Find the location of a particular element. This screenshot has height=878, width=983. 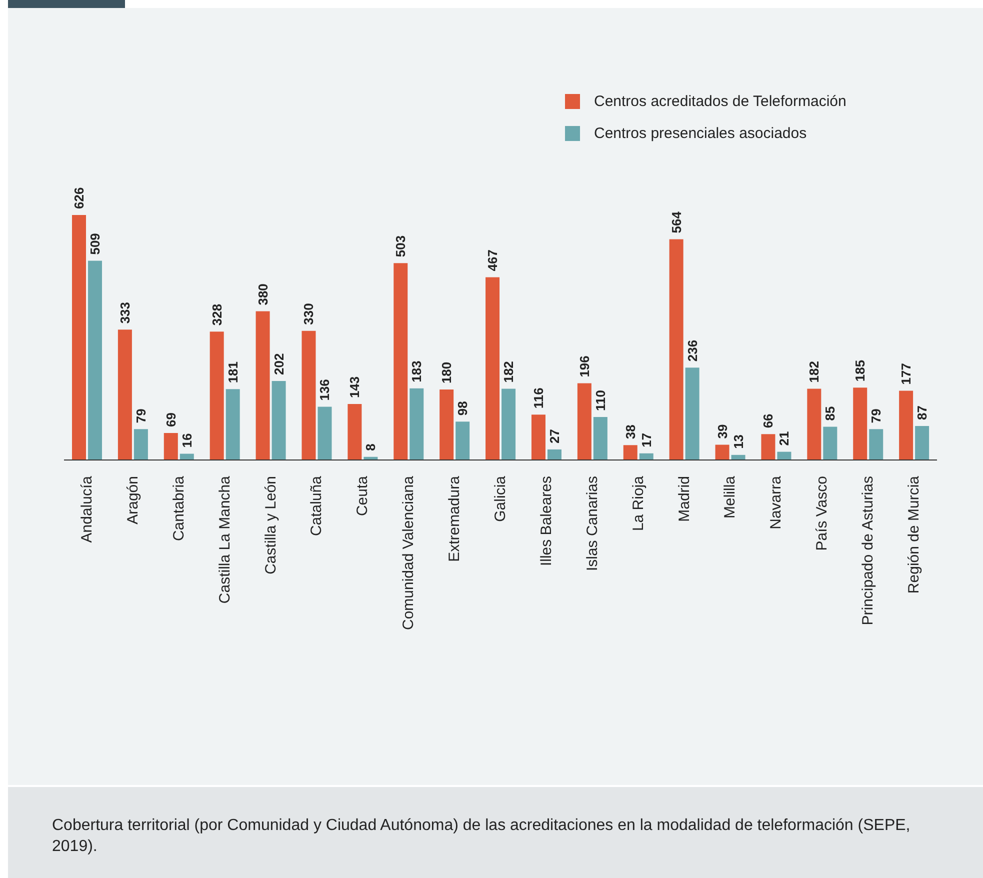

data-label: 509 is located at coordinates (95, 244).